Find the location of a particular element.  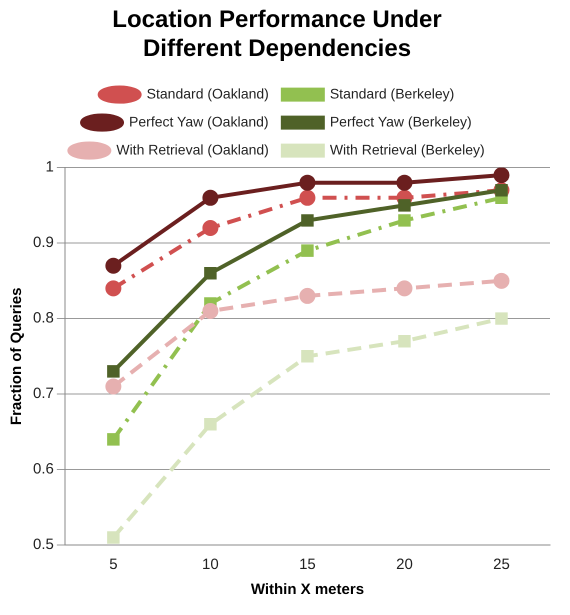

x-tick-label: 15 is located at coordinates (307, 565).